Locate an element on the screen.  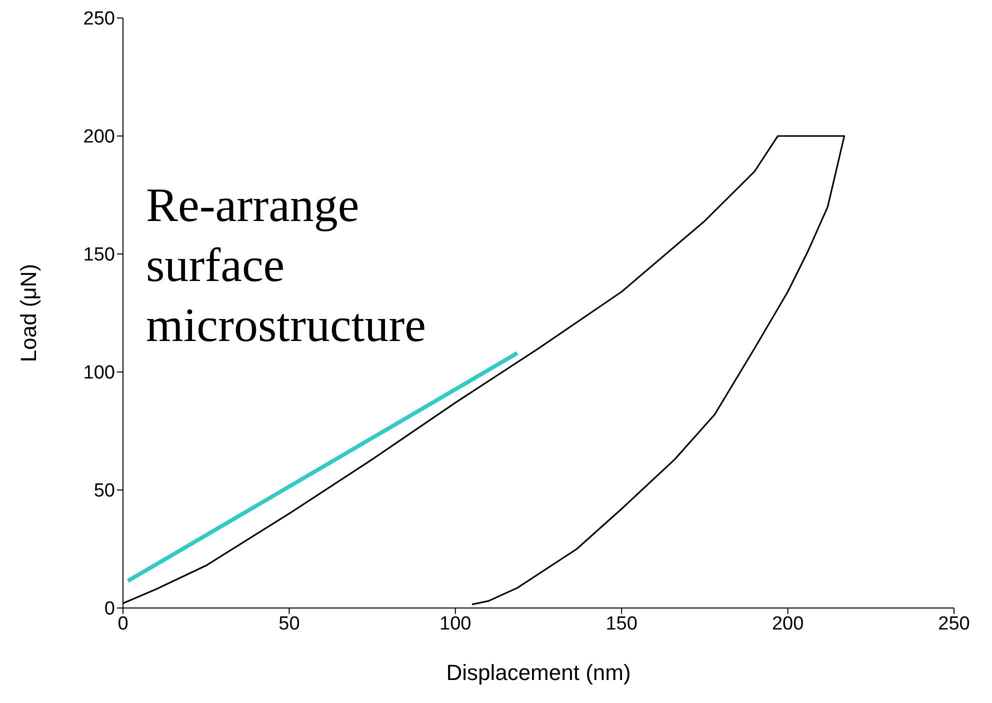
x-tick-label: 250 is located at coordinates (954, 623).